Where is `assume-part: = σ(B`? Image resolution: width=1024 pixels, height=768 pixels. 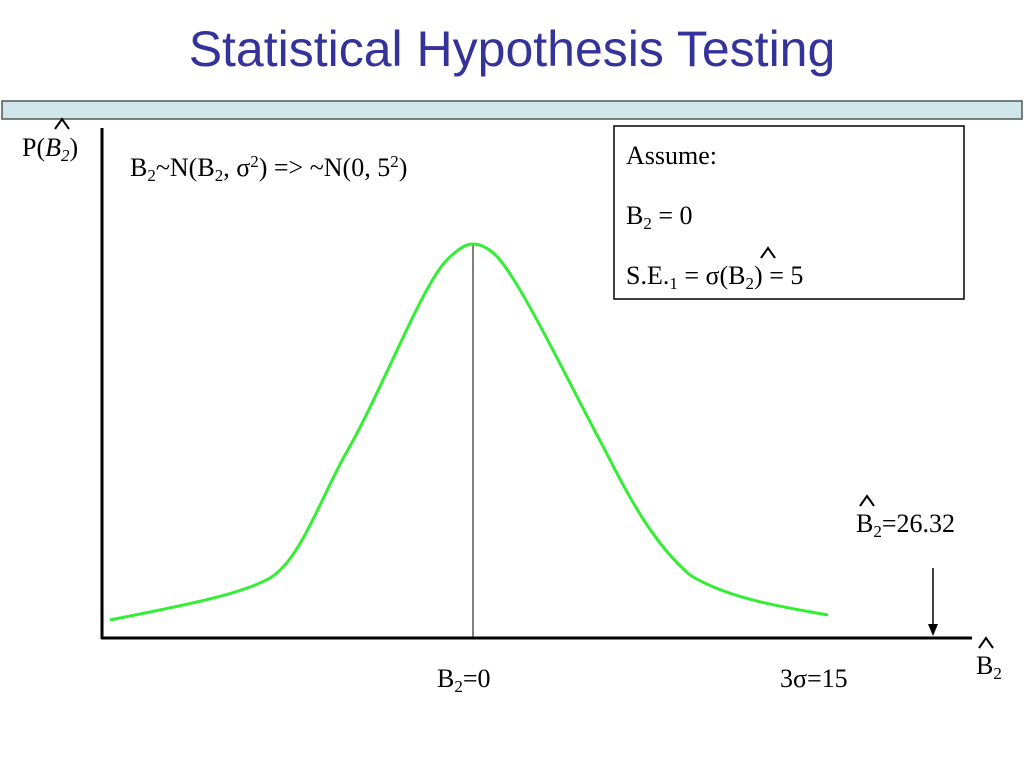 assume-part: = σ(B is located at coordinates (712, 275).